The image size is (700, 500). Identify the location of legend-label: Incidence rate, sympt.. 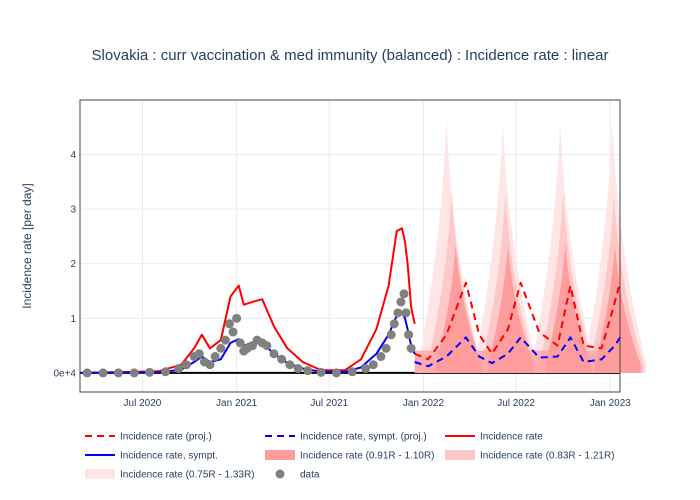
(169, 456).